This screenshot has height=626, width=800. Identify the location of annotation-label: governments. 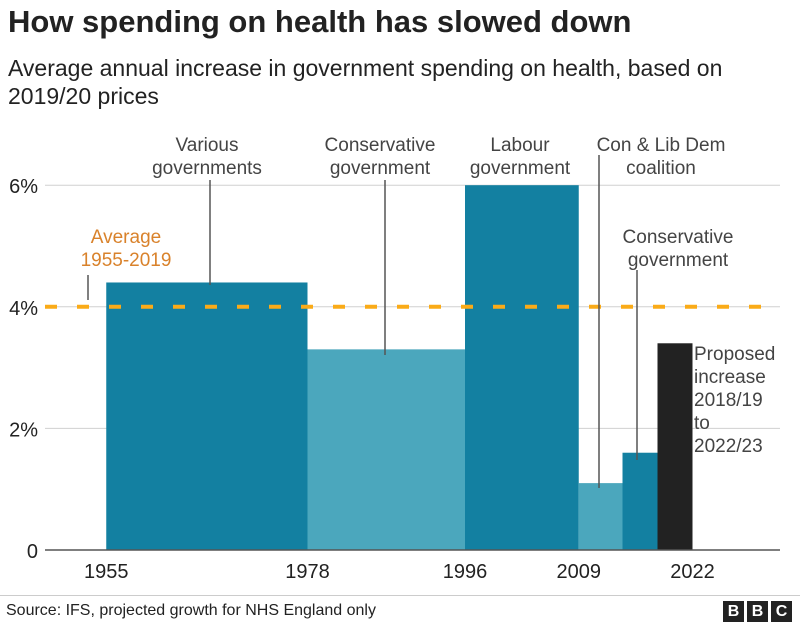
(207, 168).